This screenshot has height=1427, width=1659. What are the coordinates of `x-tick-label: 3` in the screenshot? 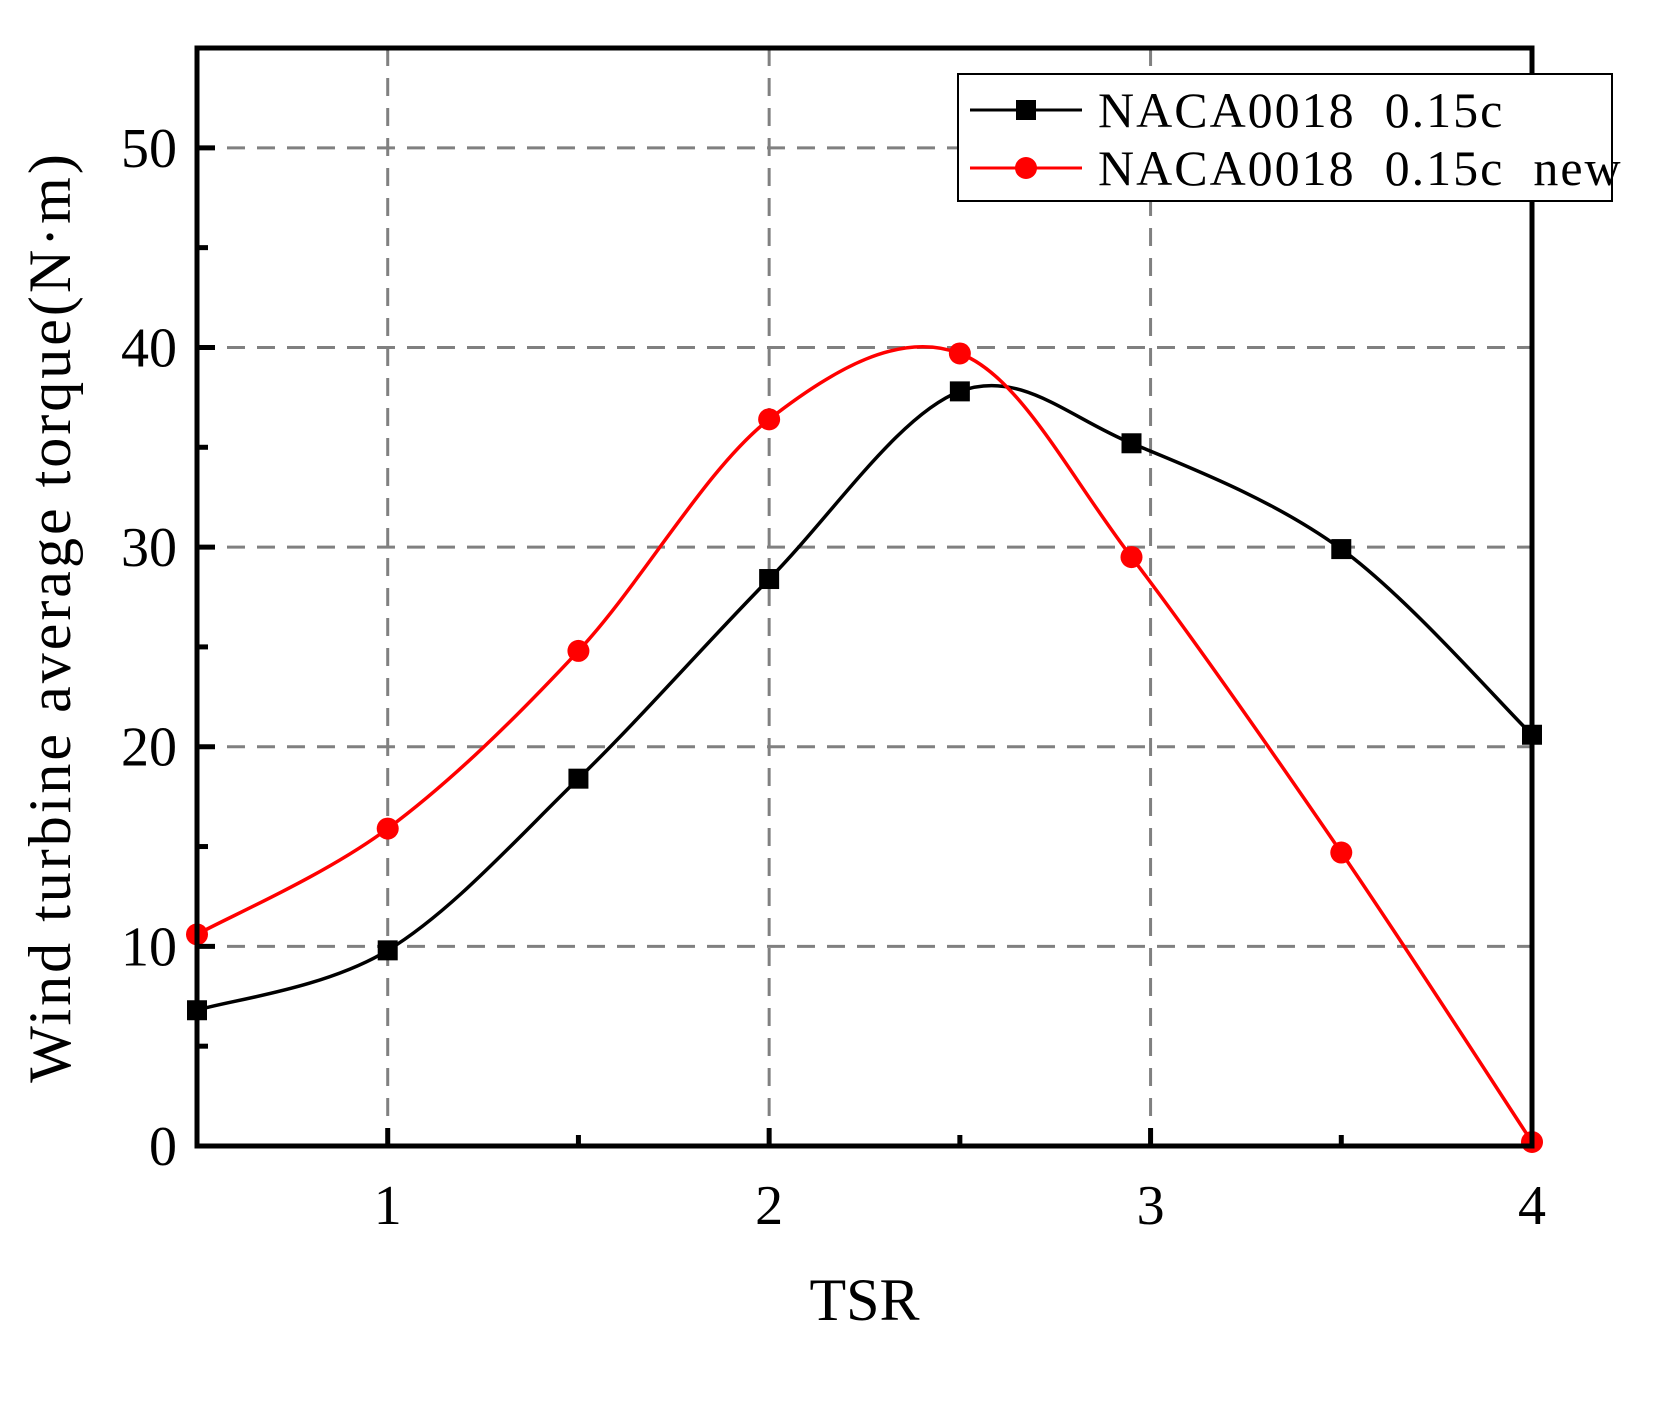 It's located at (1151, 1206).